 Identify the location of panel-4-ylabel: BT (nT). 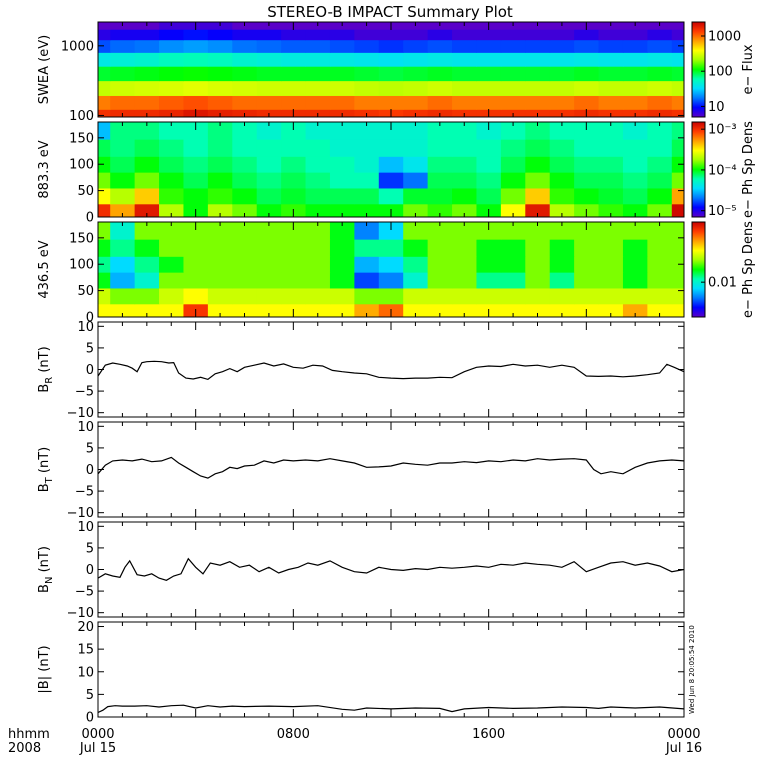
(46, 470).